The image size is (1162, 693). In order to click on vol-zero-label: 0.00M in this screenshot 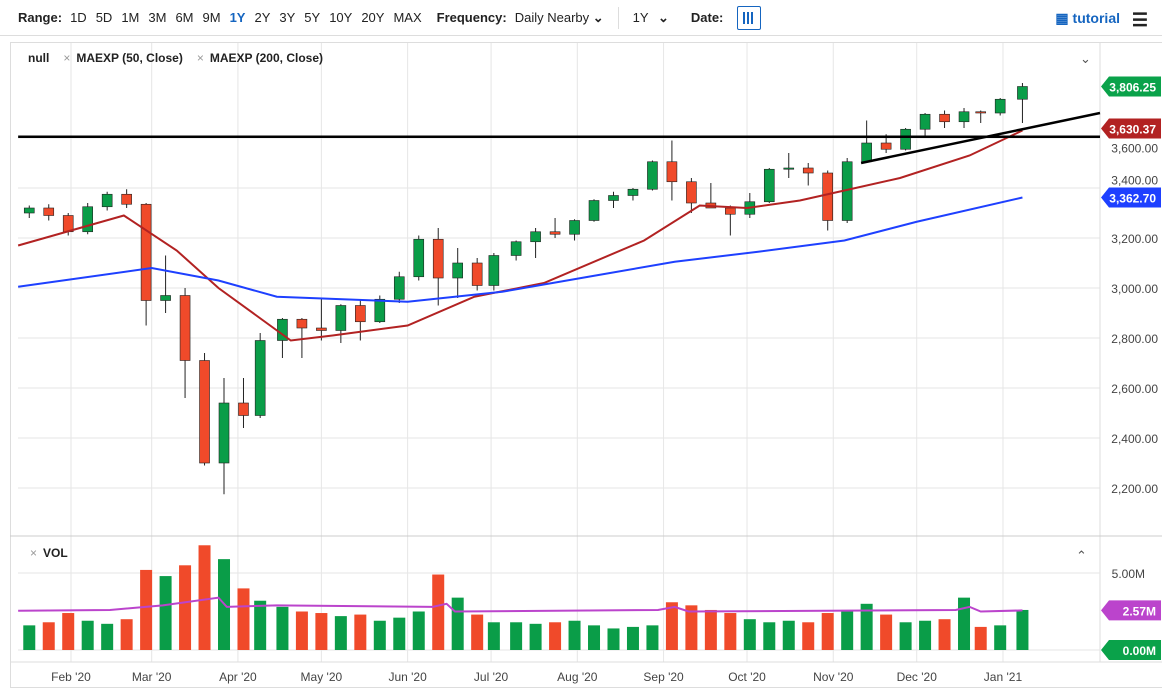, I will do `click(1139, 651)`.